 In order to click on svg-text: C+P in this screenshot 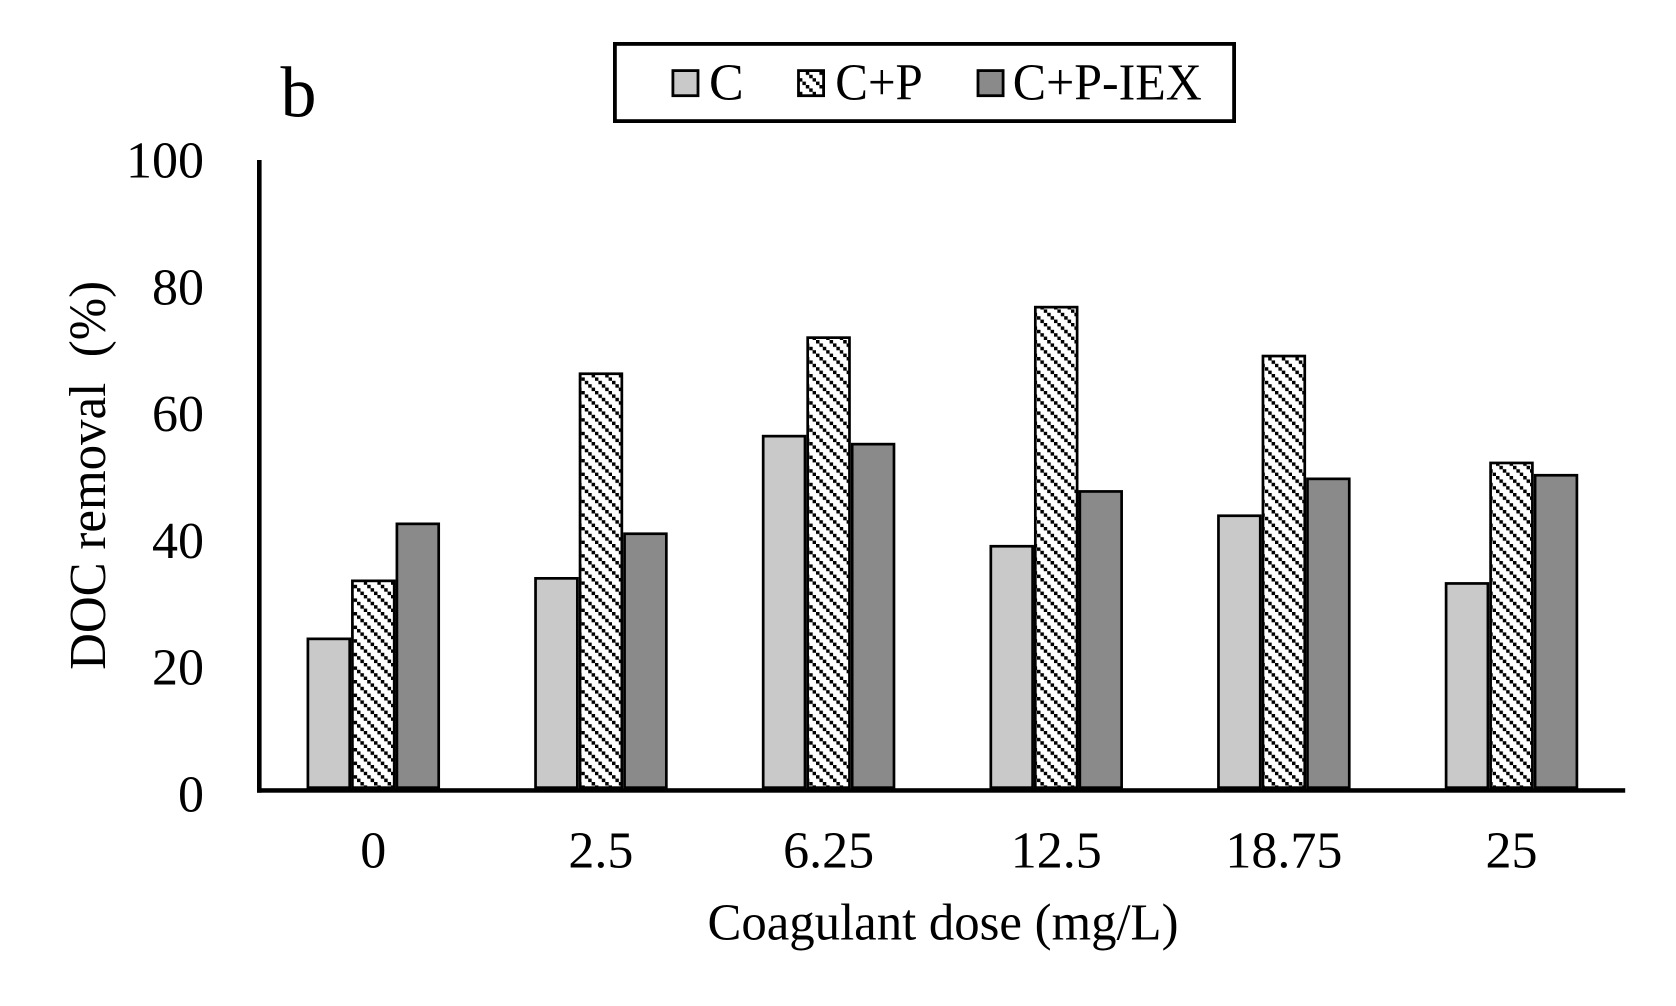, I will do `click(879, 83)`.